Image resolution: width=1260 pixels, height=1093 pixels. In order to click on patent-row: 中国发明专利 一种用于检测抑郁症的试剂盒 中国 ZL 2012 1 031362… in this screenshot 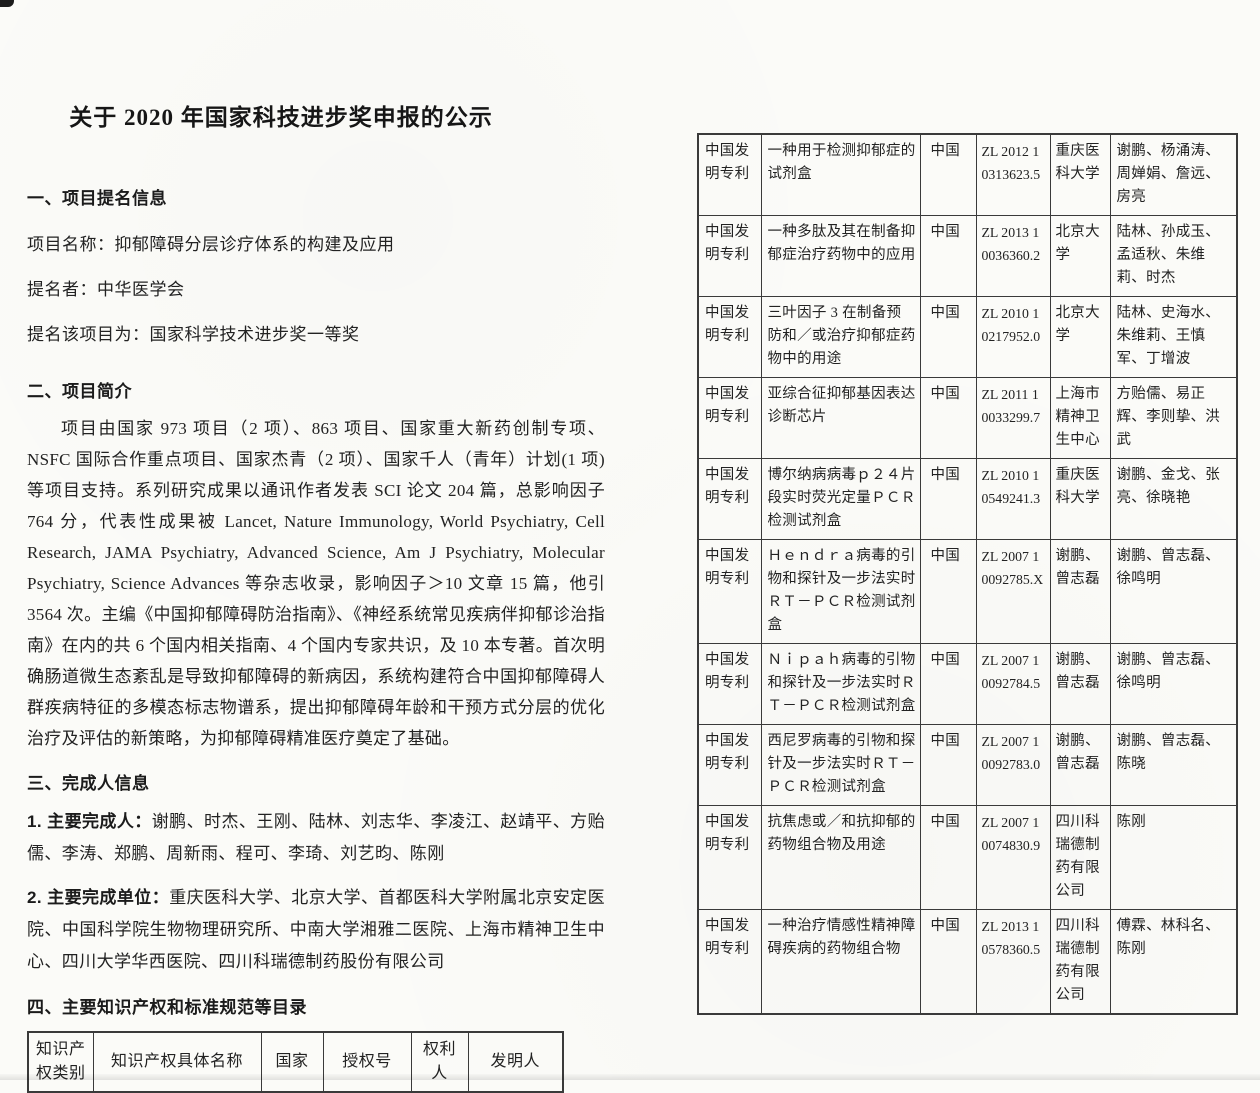, I will do `click(967, 174)`.